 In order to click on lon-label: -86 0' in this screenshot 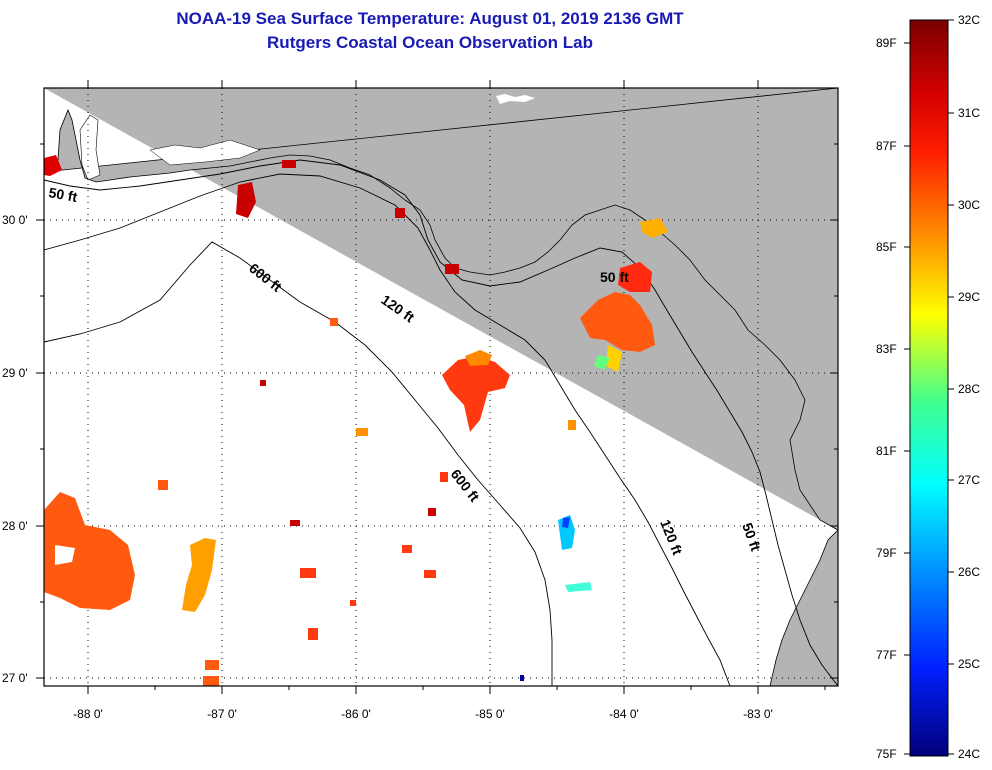, I will do `click(356, 714)`.